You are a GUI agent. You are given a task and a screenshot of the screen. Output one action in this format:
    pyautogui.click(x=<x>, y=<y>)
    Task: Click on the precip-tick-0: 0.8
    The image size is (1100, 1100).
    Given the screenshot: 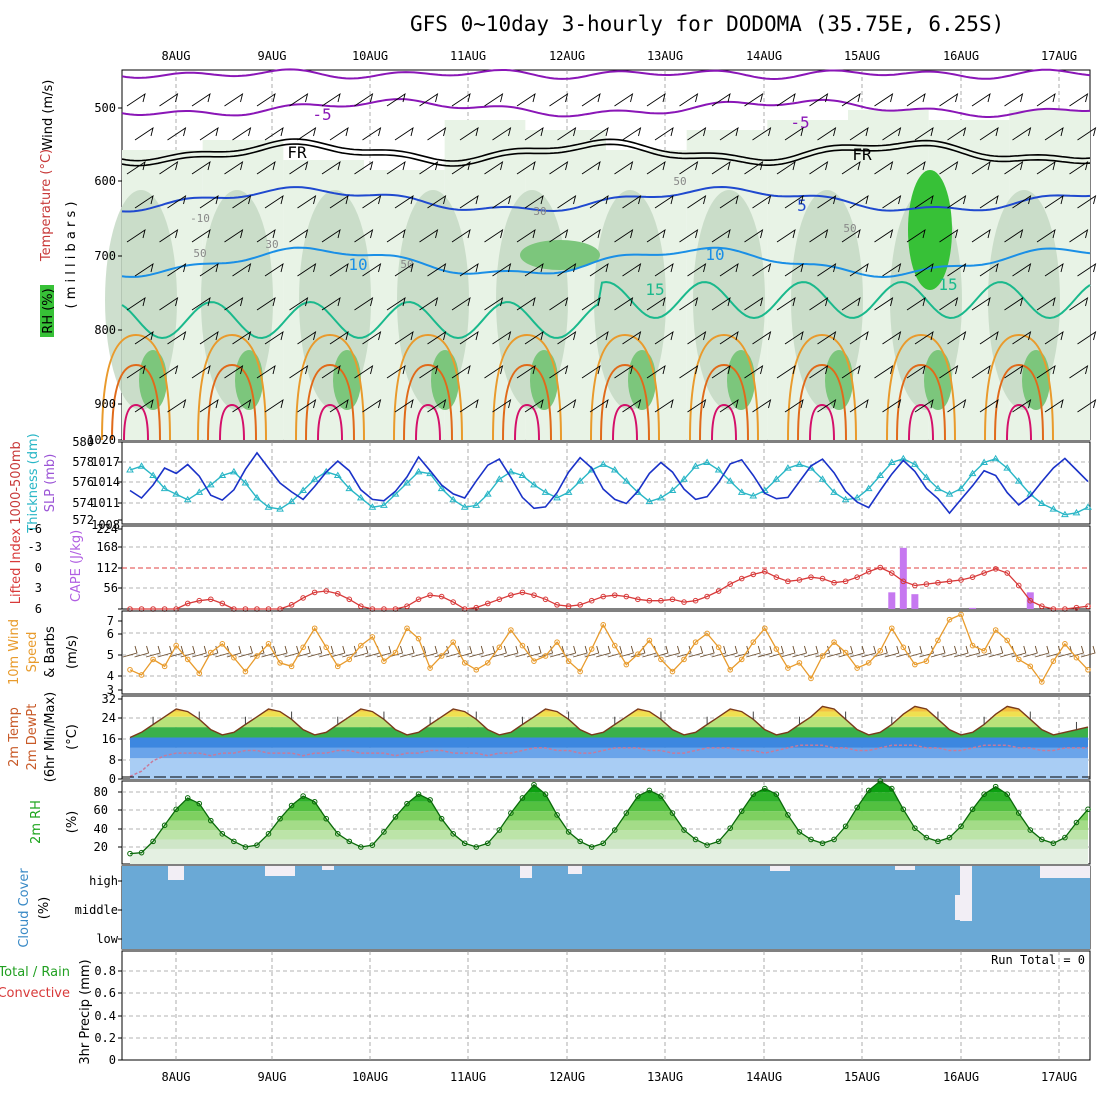 What is the action you would take?
    pyautogui.click(x=105, y=971)
    